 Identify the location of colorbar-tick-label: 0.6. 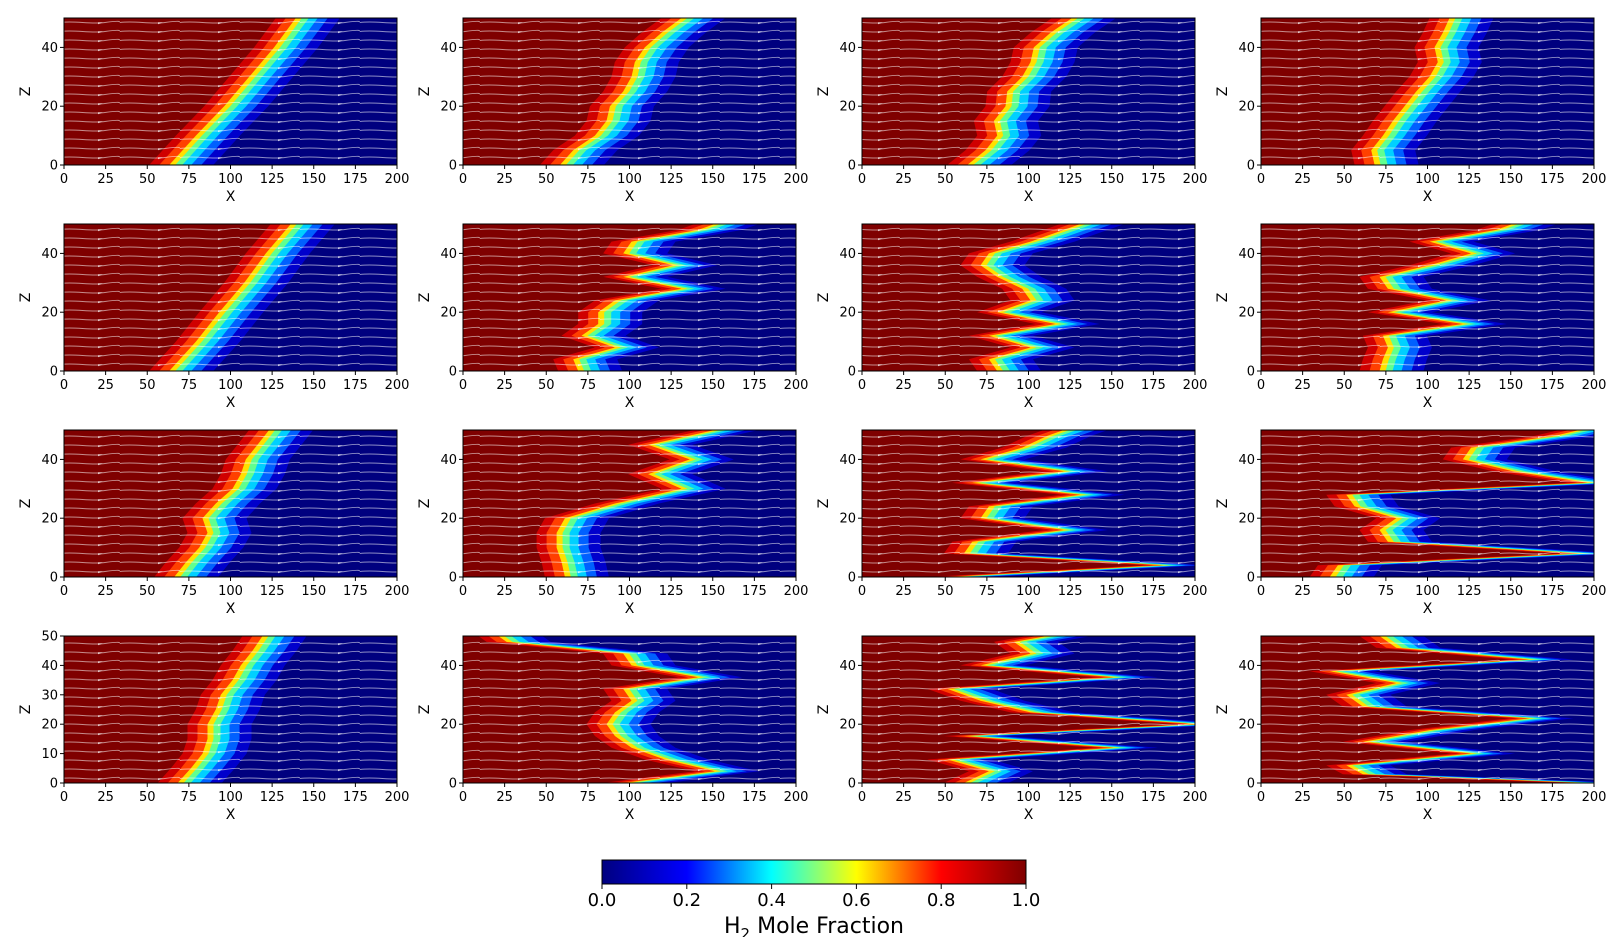
(856, 900).